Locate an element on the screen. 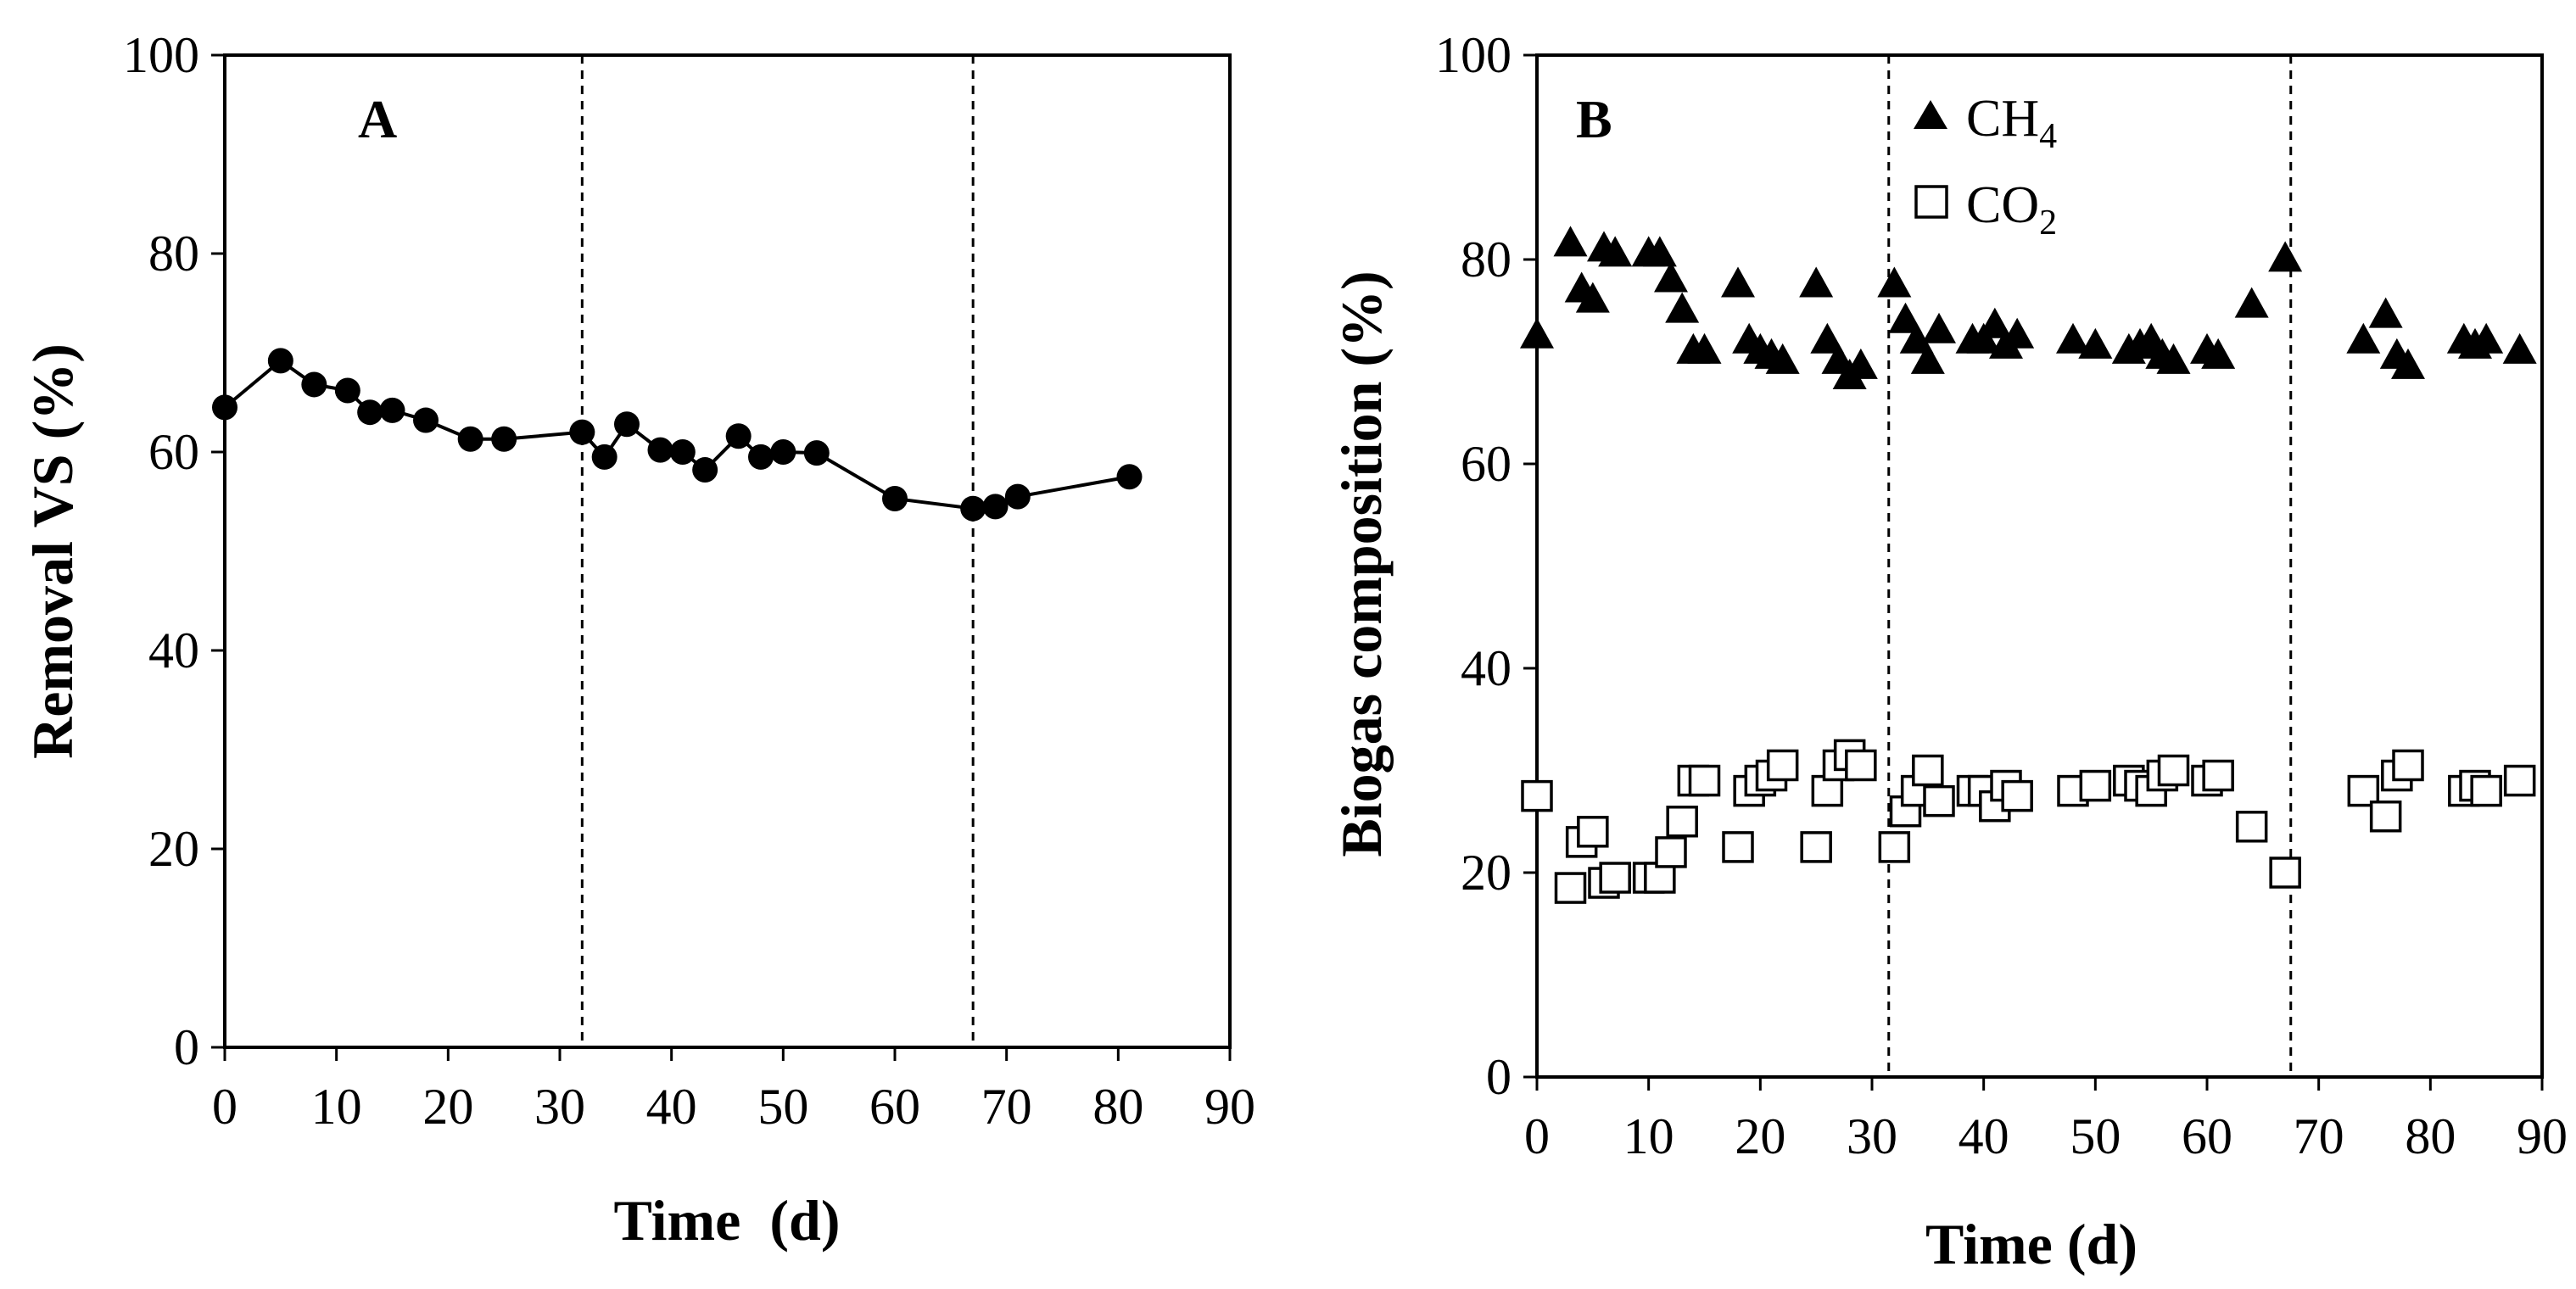 The width and height of the screenshot is (2576, 1289). panel-b-y-axis-ticks: 0 20 40 60 80 100 is located at coordinates (1486, 566).